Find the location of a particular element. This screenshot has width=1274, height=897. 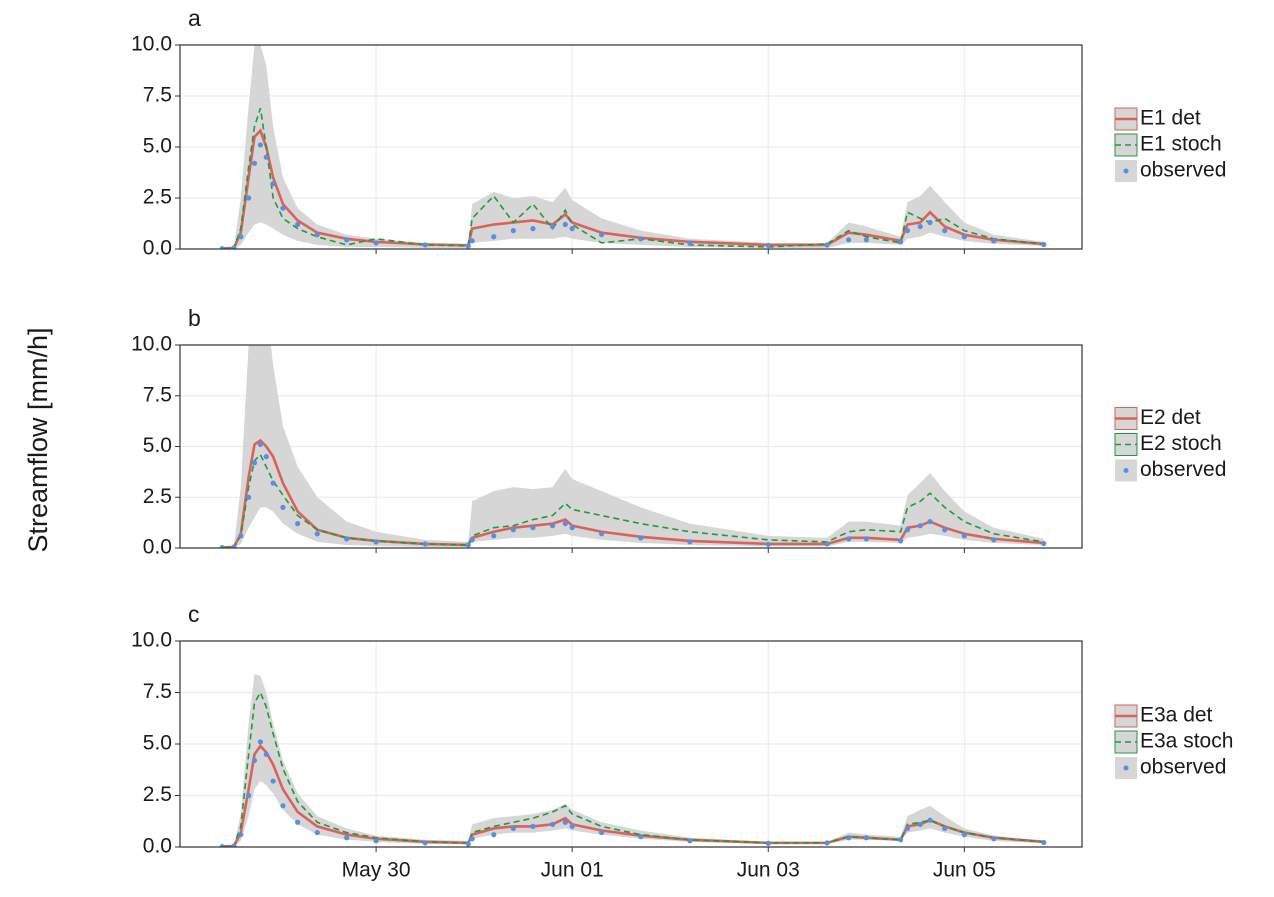

y-axis-label: Streamflow [mm/h] is located at coordinates (38, 439).